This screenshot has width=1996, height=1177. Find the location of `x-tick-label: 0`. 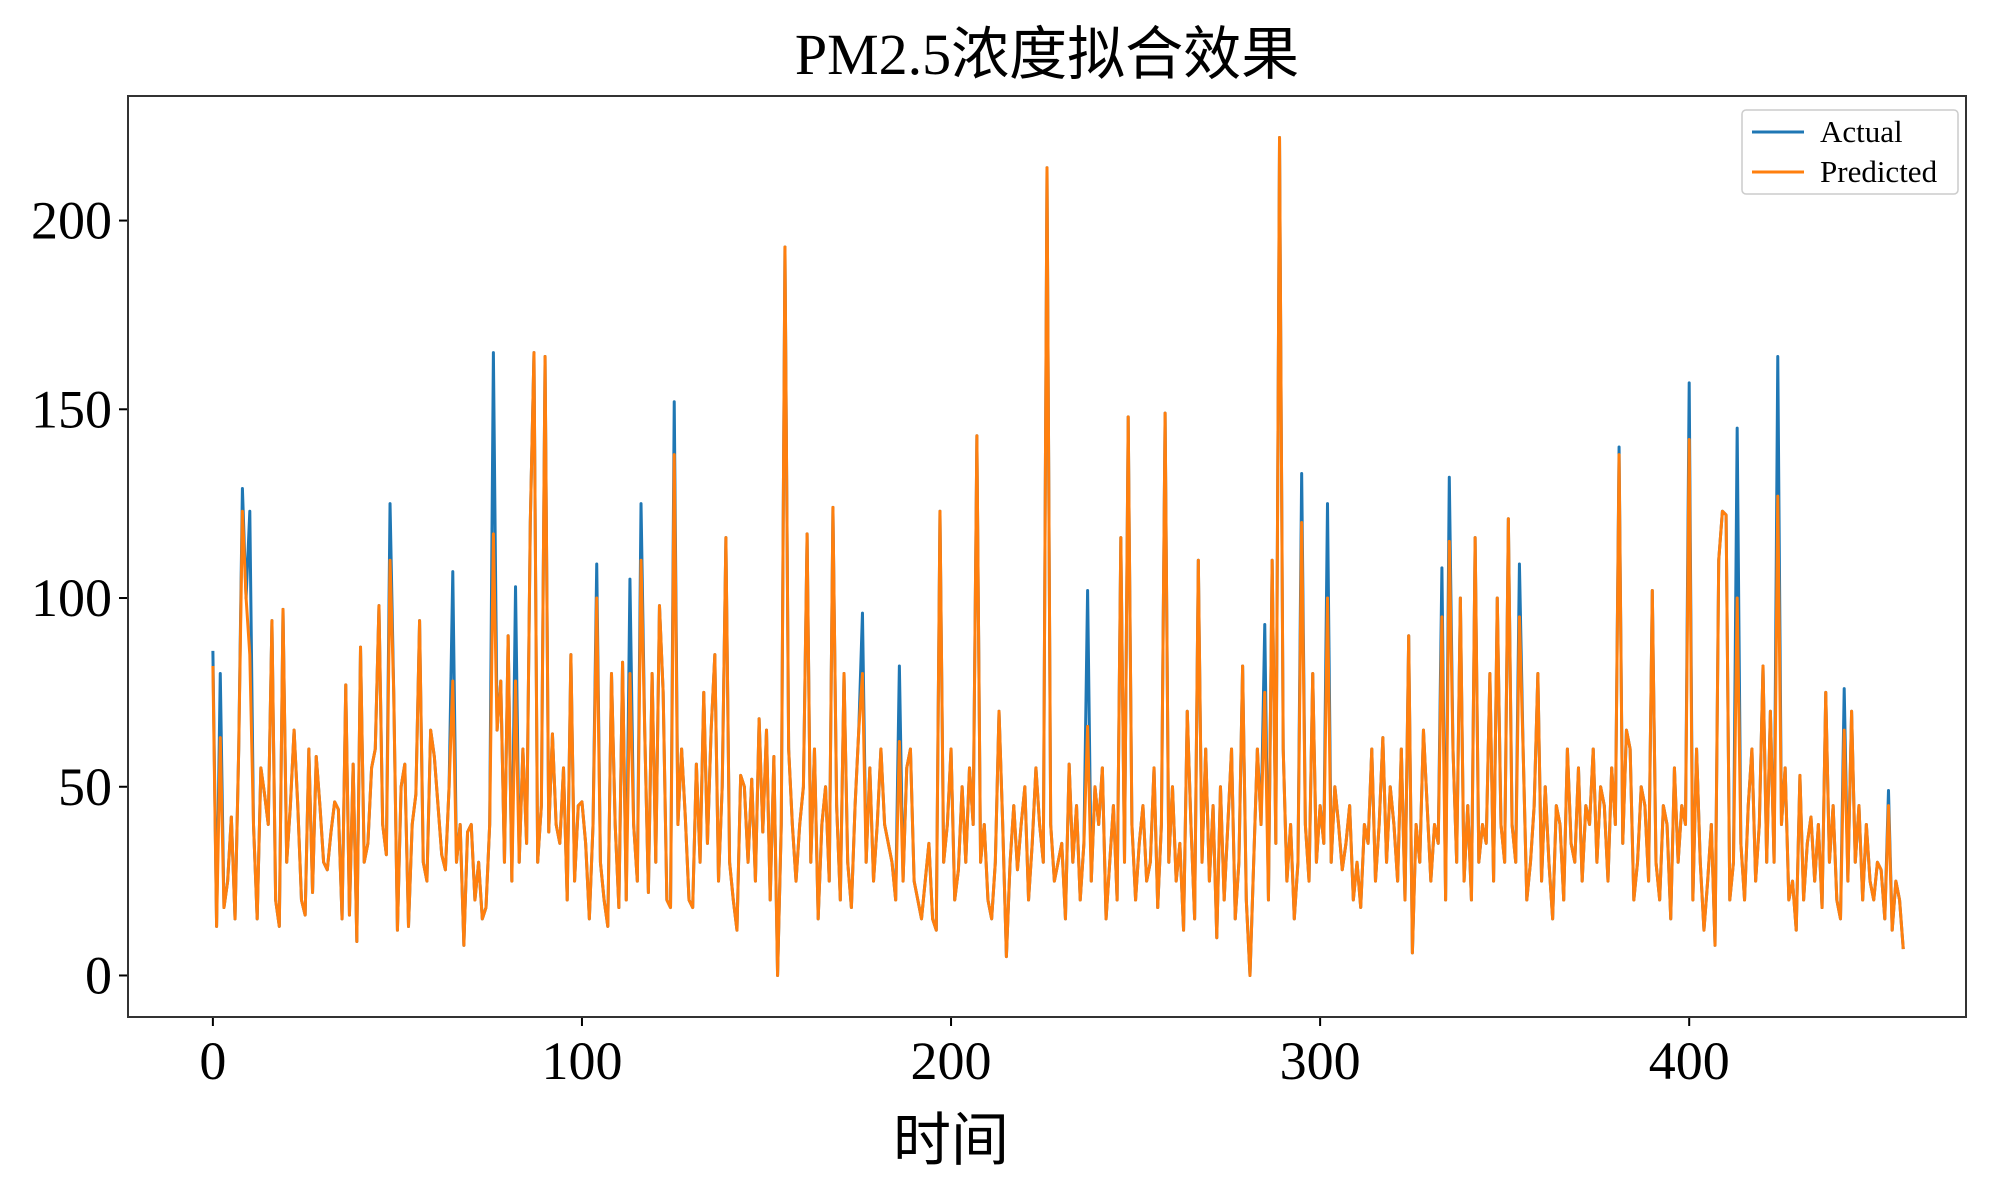

x-tick-label: 0 is located at coordinates (212, 1061).